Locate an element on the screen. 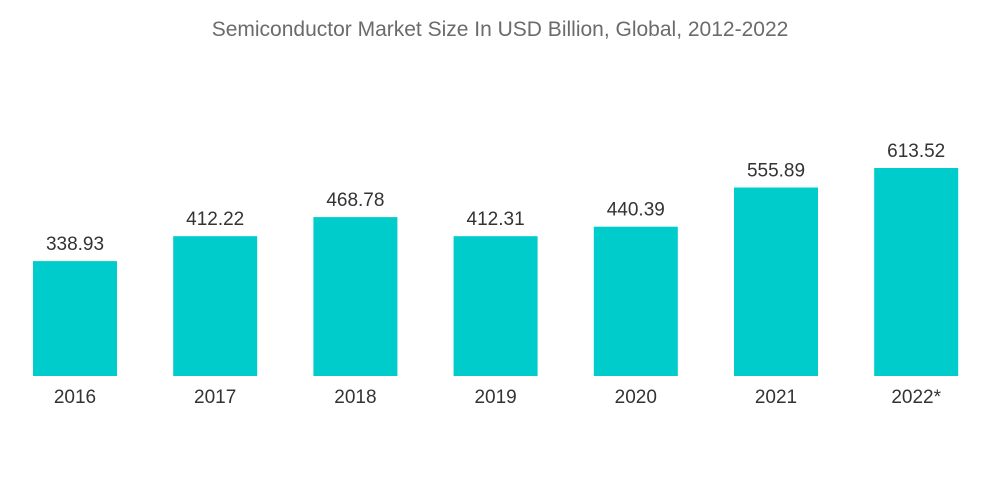 The width and height of the screenshot is (1000, 504). x-tick-label-2021: 2021 is located at coordinates (776, 397).